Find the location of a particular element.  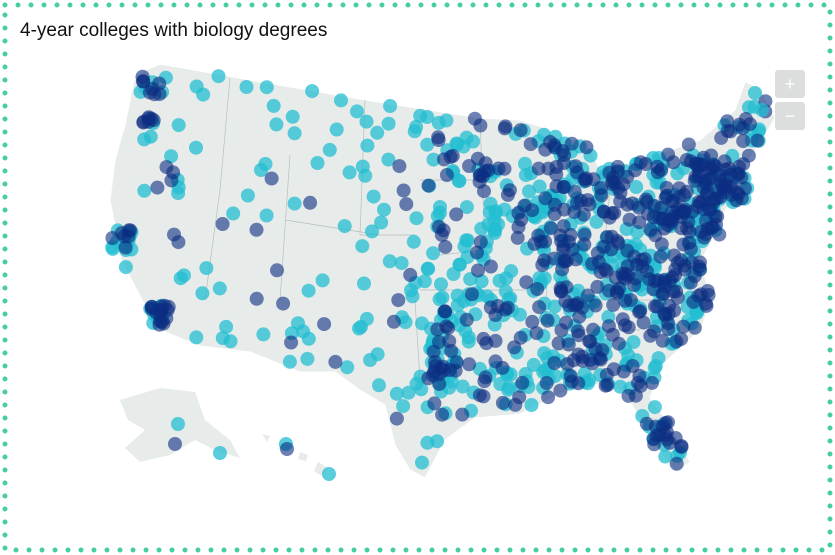

zoom-out-button: − is located at coordinates (790, 116).